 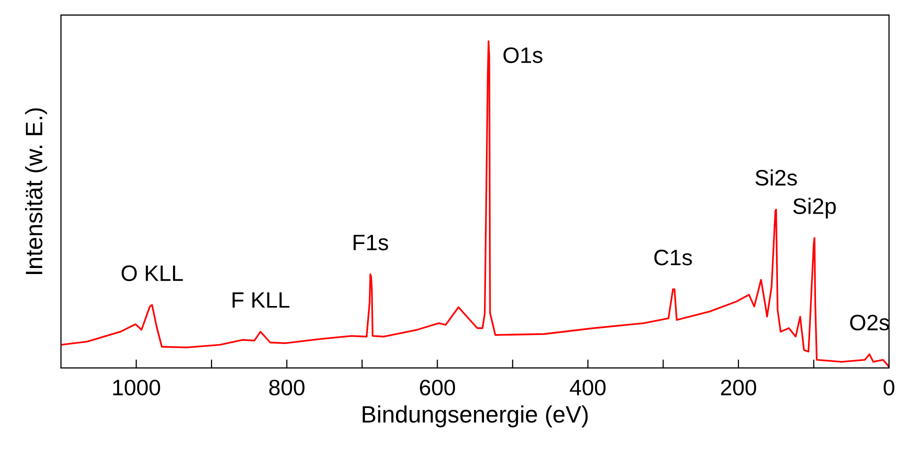 What do you see at coordinates (673, 258) in the screenshot?
I see `annotation: C1s` at bounding box center [673, 258].